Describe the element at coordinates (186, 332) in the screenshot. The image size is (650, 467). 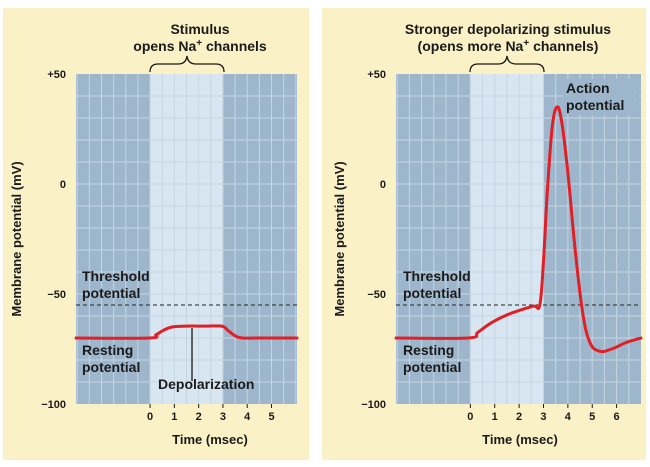
I see `left-membrane-potential-trace` at that location.